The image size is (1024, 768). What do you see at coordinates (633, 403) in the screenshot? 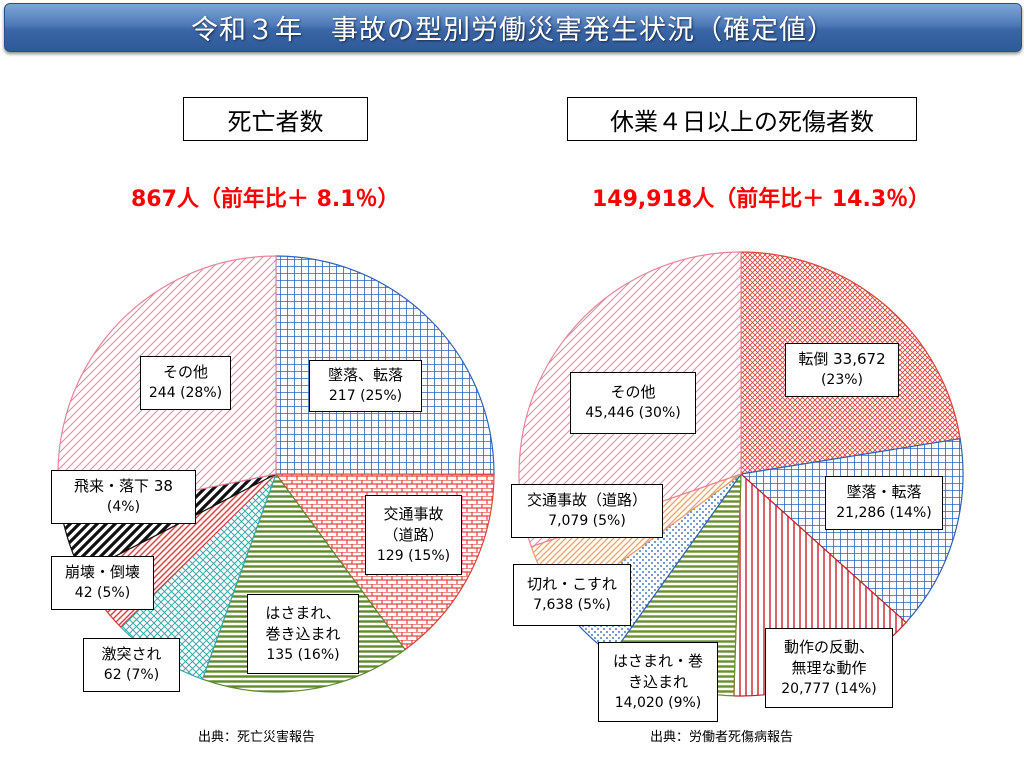
I see `right-label-other: その他 45,446 (30%)` at bounding box center [633, 403].